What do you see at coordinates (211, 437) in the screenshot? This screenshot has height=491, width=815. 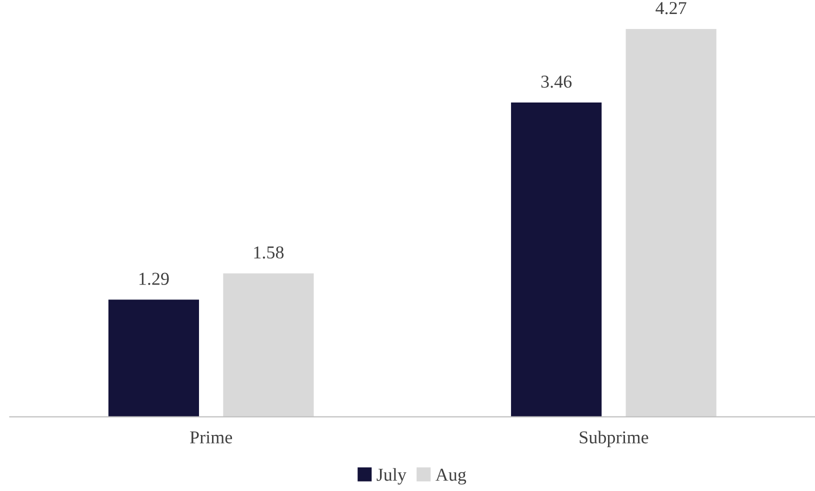 I see `x-tick-label: Prime` at bounding box center [211, 437].